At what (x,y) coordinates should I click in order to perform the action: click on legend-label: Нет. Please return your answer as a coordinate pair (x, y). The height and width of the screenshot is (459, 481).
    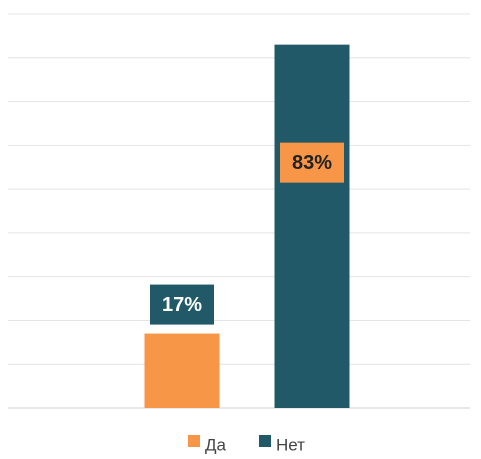
    Looking at the image, I should click on (290, 444).